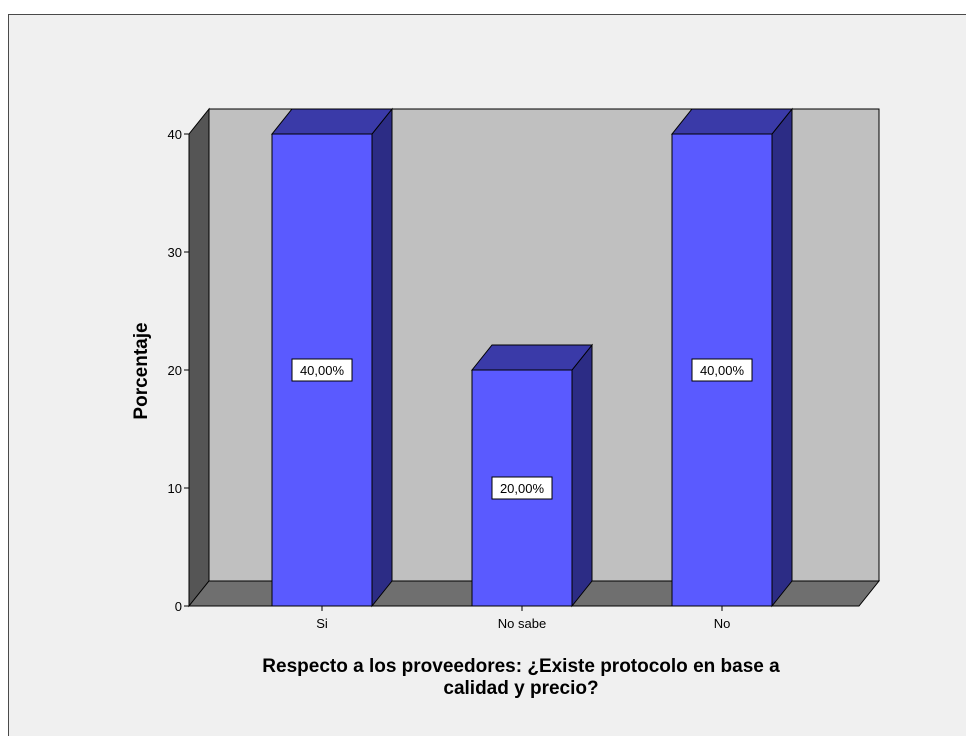  Describe the element at coordinates (141, 370) in the screenshot. I see `y-axis-title: Porcentaje` at that location.